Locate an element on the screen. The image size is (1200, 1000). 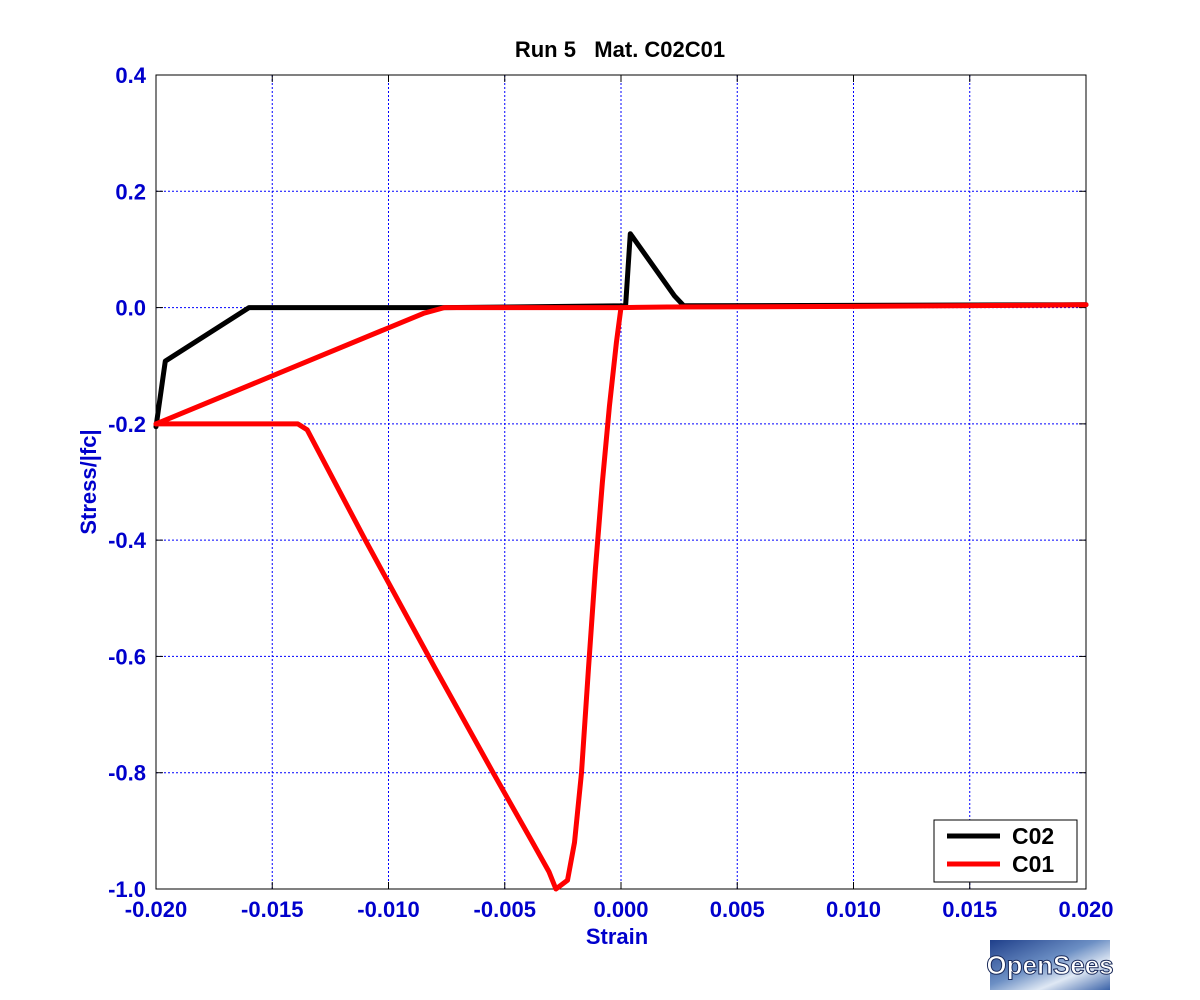
y-tick-labels: -1.0 -0.8 -0.6 -0.4 -0.2 0.0 0.2 0.4 is located at coordinates (127, 482).